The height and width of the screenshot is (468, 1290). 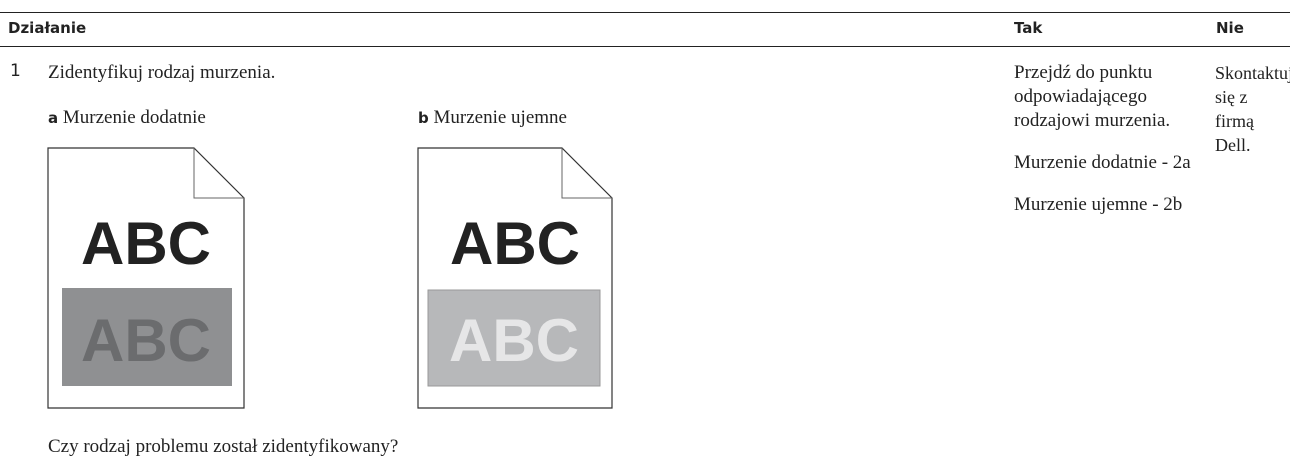 I want to click on no-text: Skontaktuj się z firmą Dell., so click(x=1252, y=109).